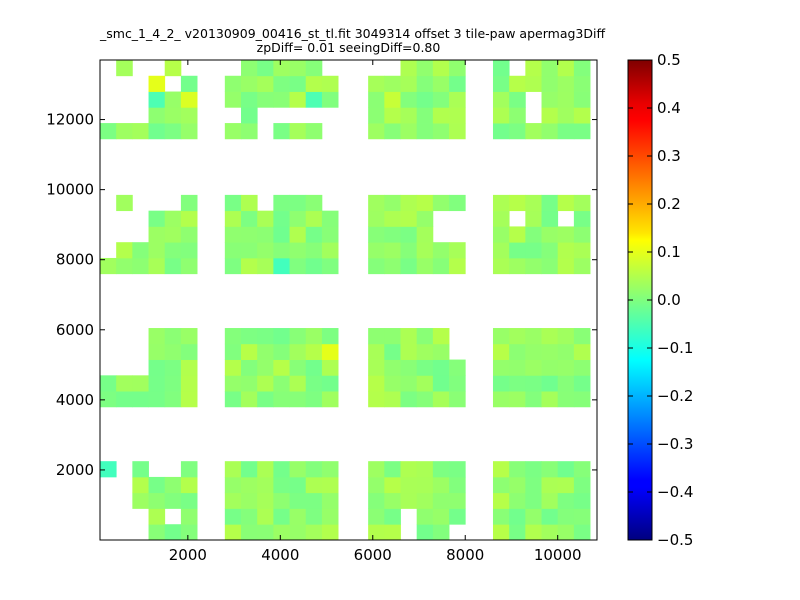 Image resolution: width=800 pixels, height=600 pixels. What do you see at coordinates (280, 555) in the screenshot?
I see `x-tick-label: 4000` at bounding box center [280, 555].